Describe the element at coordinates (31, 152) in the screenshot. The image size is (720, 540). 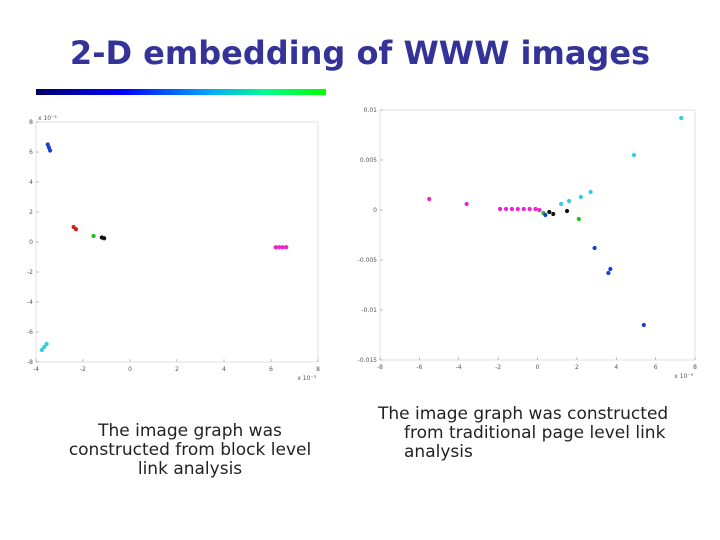
I see `y-tick-label: 6` at that location.